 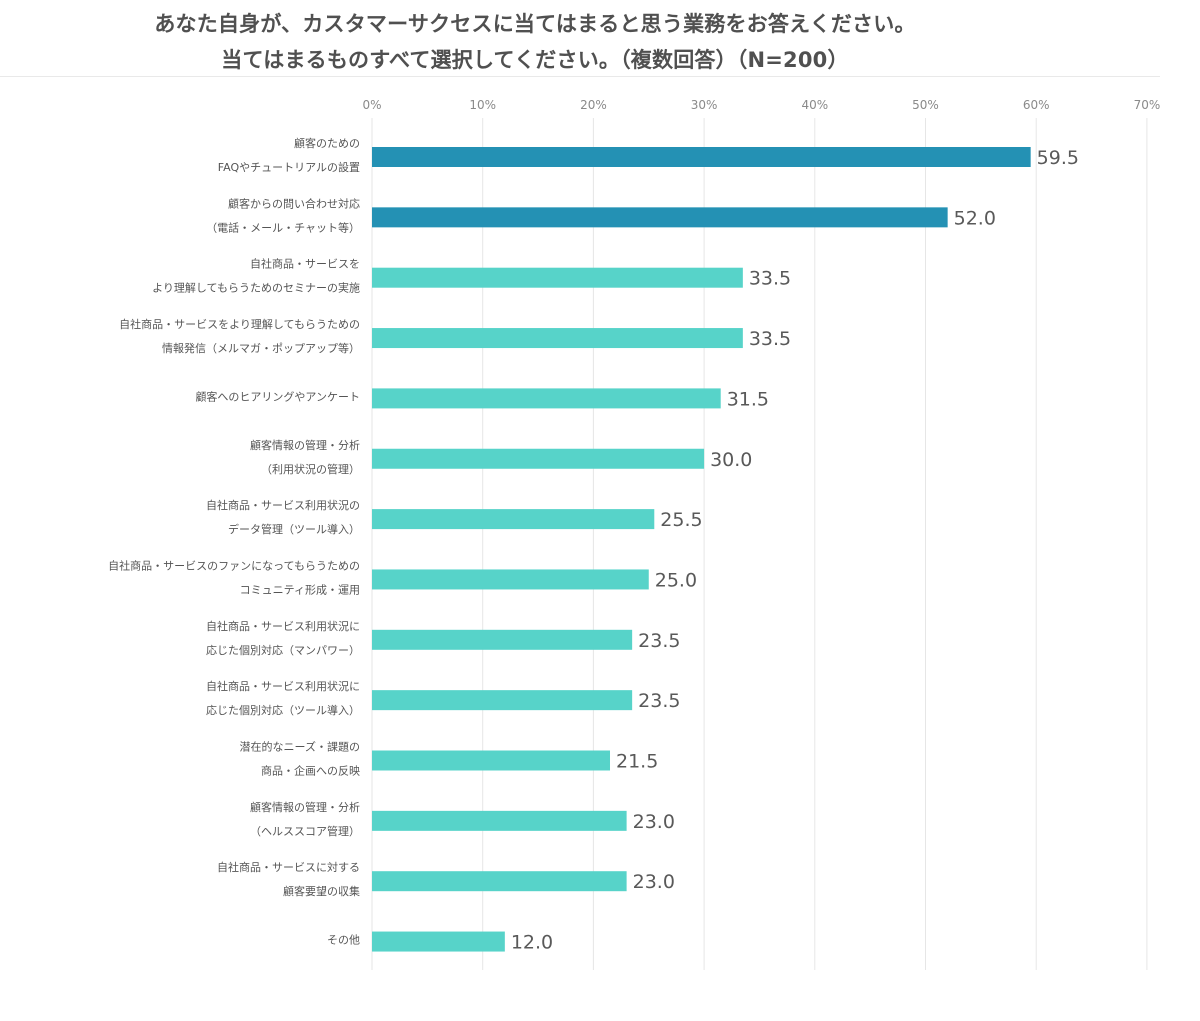 What do you see at coordinates (925, 105) in the screenshot?
I see `x-tick-label: 50%` at bounding box center [925, 105].